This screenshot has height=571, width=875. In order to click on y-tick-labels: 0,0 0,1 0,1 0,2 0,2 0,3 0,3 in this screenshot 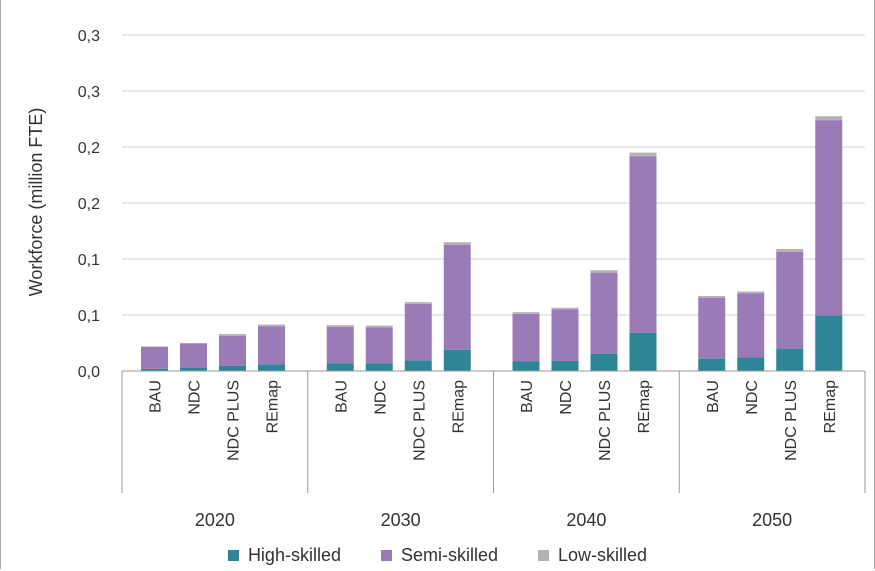, I will do `click(89, 204)`.